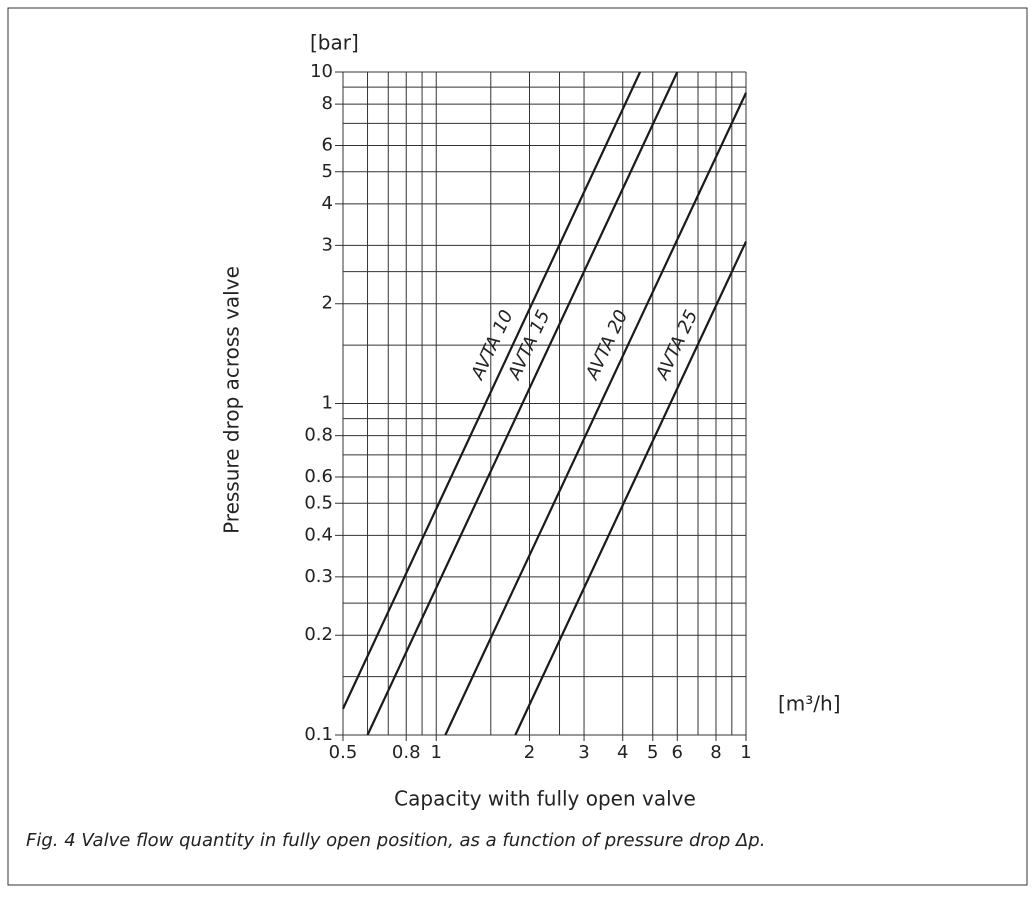 The image size is (1035, 899). Describe the element at coordinates (327, 103) in the screenshot. I see `y-tick-label: 8` at that location.